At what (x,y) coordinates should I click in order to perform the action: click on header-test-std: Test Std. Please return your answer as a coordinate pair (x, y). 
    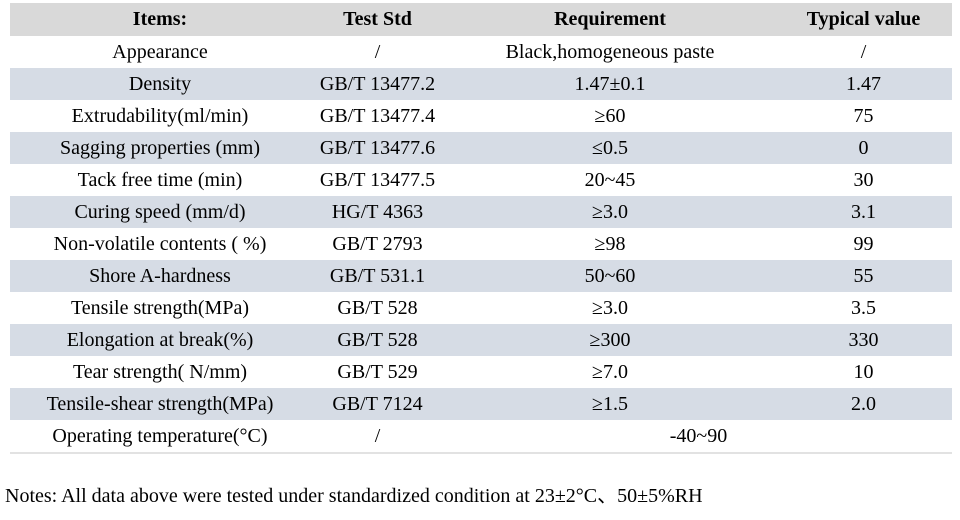
    Looking at the image, I should click on (377, 19).